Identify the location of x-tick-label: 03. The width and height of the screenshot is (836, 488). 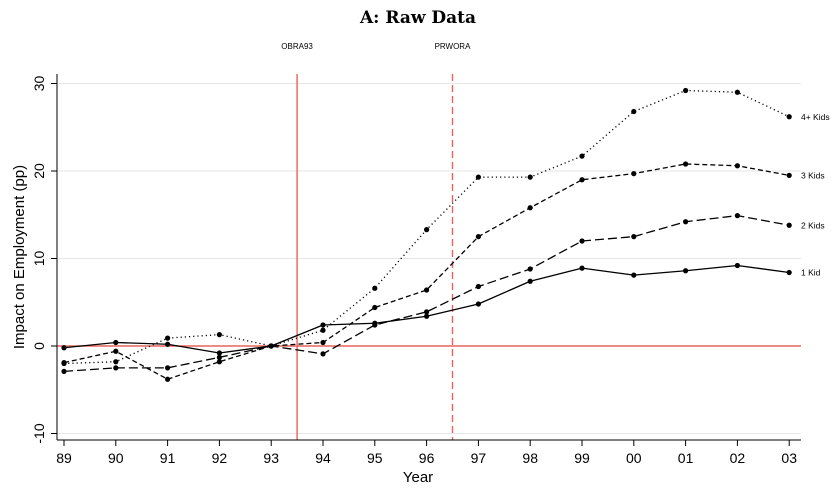
(789, 458).